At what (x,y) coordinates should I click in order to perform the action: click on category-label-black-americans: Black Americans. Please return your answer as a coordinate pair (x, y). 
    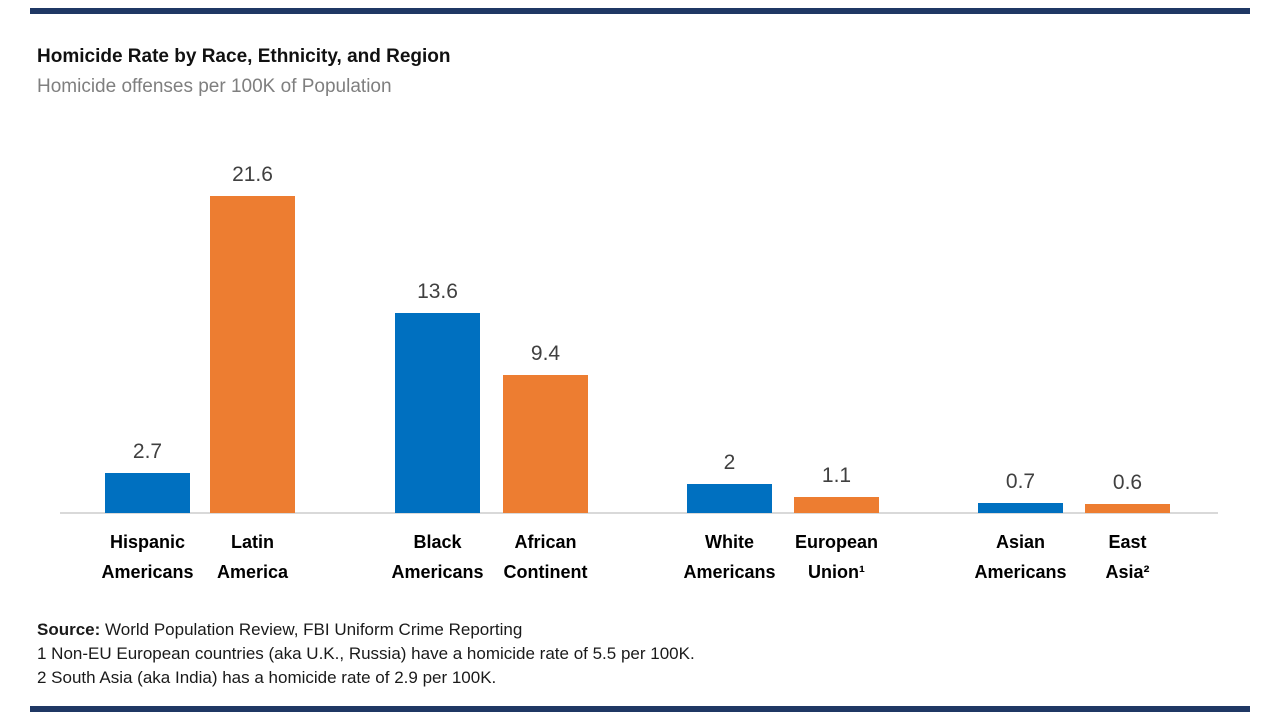
    Looking at the image, I should click on (437, 557).